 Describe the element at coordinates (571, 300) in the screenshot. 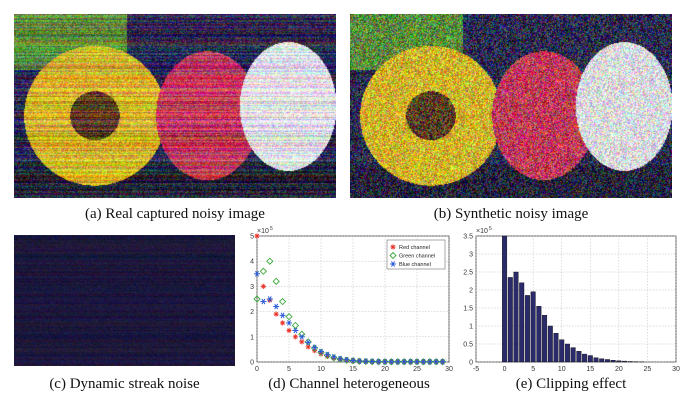

I see `clipping-effect-plot: -5 0 5 10 15 20 25 30 0 0.5 1 1.5 2 2.5 3 3.5 ×10 5` at that location.